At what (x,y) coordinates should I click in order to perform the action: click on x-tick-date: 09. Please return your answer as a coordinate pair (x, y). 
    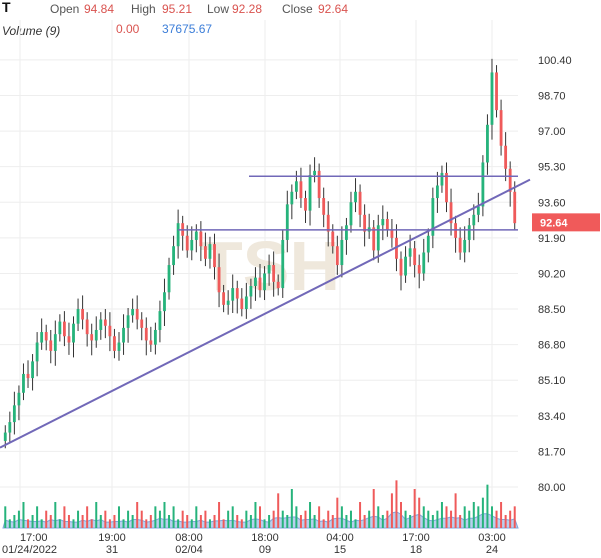
    Looking at the image, I should click on (265, 550).